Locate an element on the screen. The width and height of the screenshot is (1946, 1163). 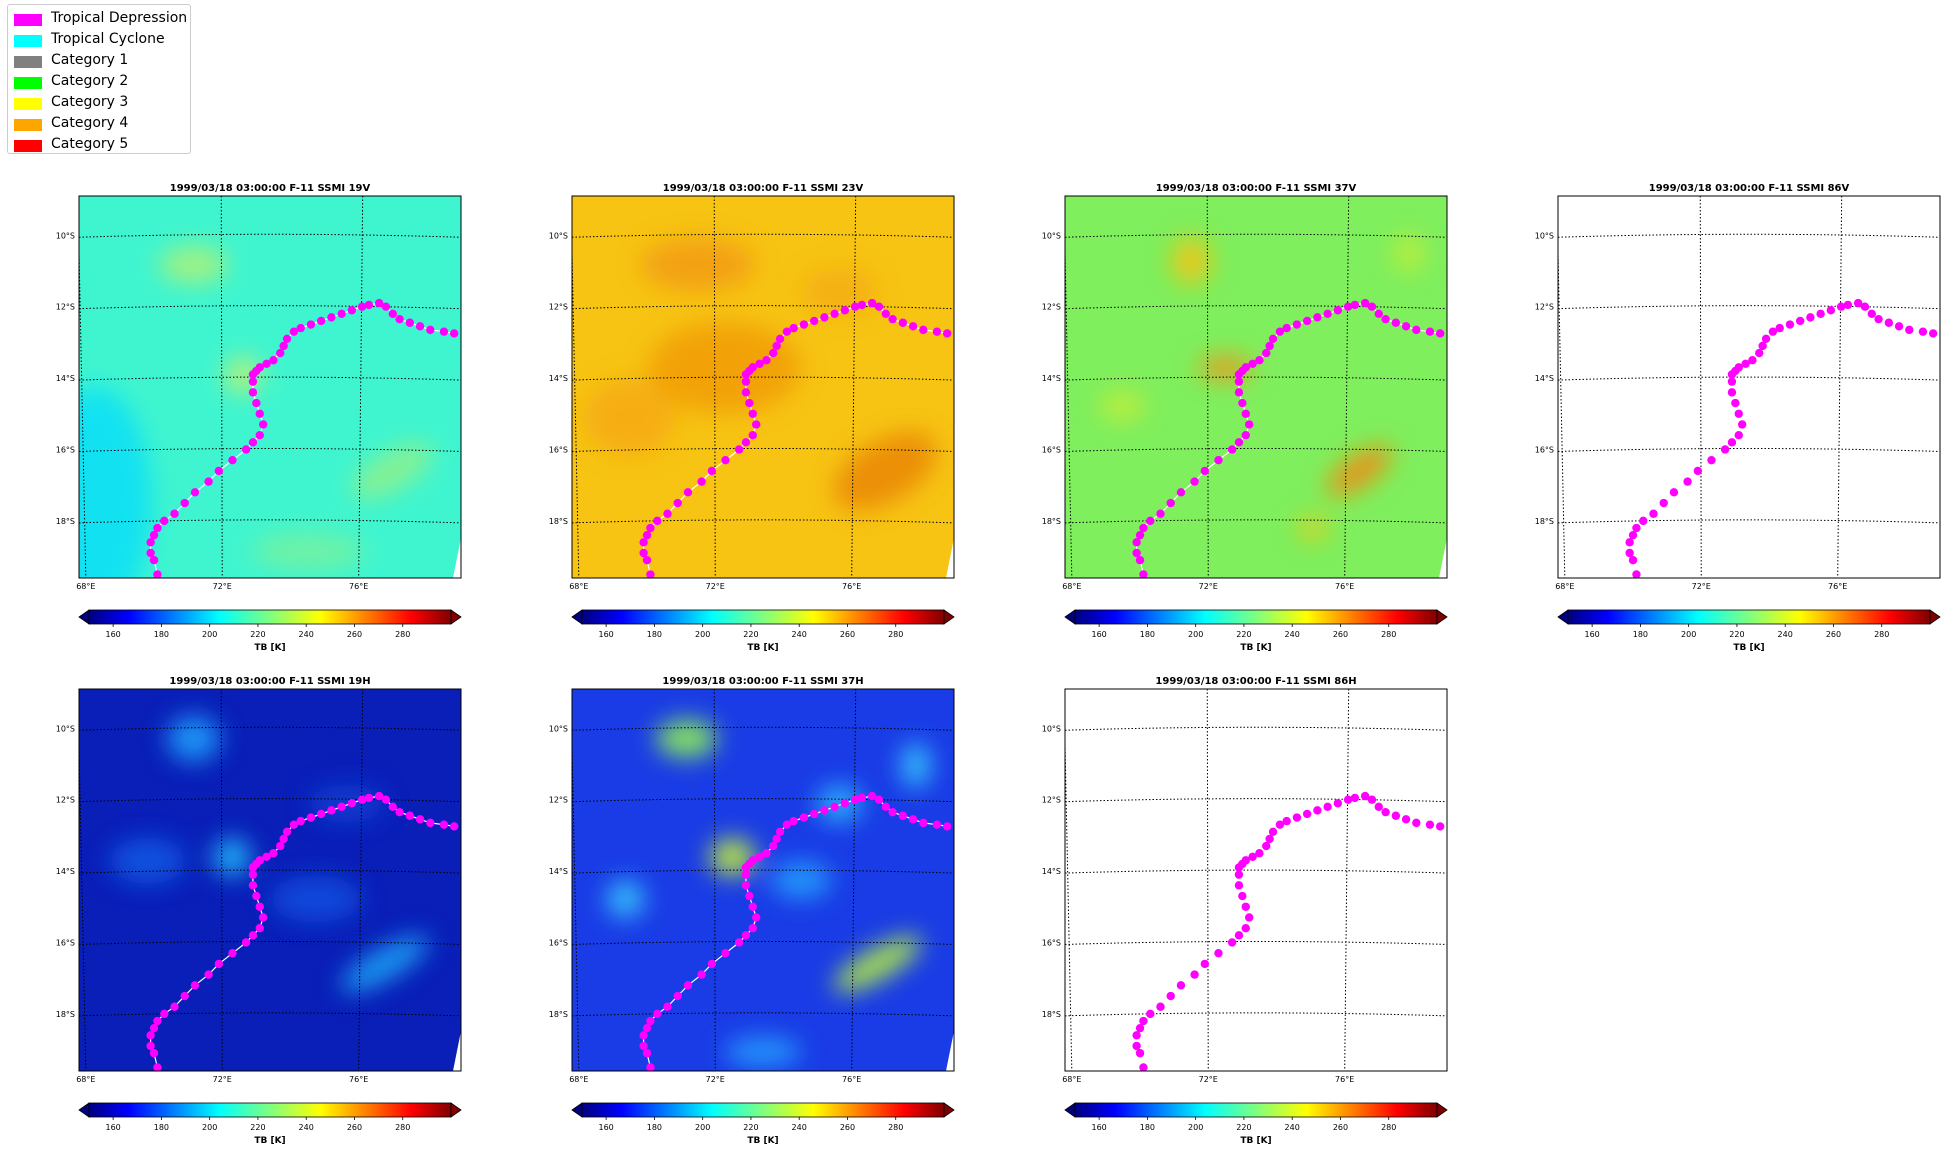
lat-tick-label: 16°S is located at coordinates (1051, 449).